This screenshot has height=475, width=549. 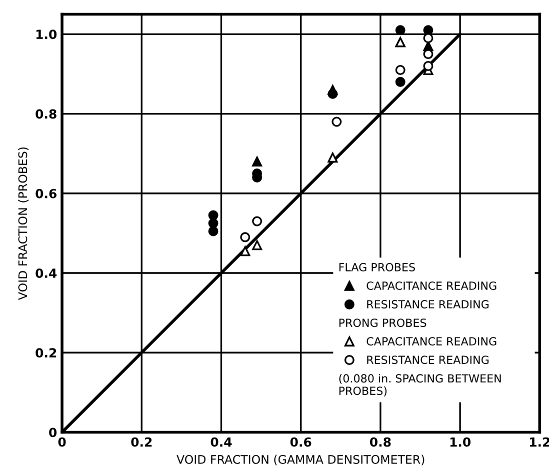 I want to click on x-tick-label: 0.6, so click(x=301, y=442).